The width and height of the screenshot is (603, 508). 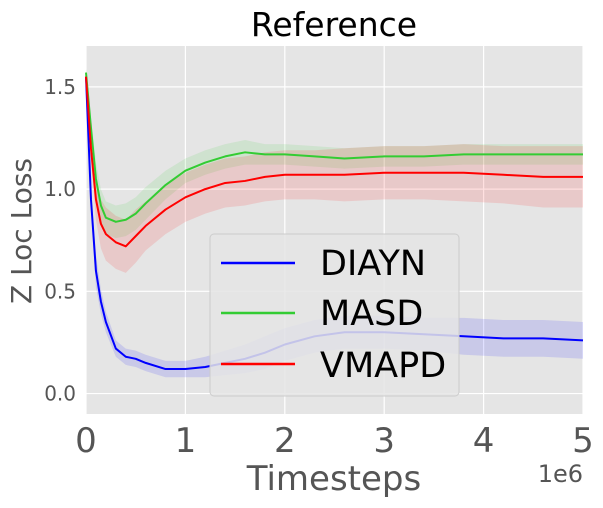 I want to click on legend-label-diayn: DIAYN, so click(x=373, y=264).